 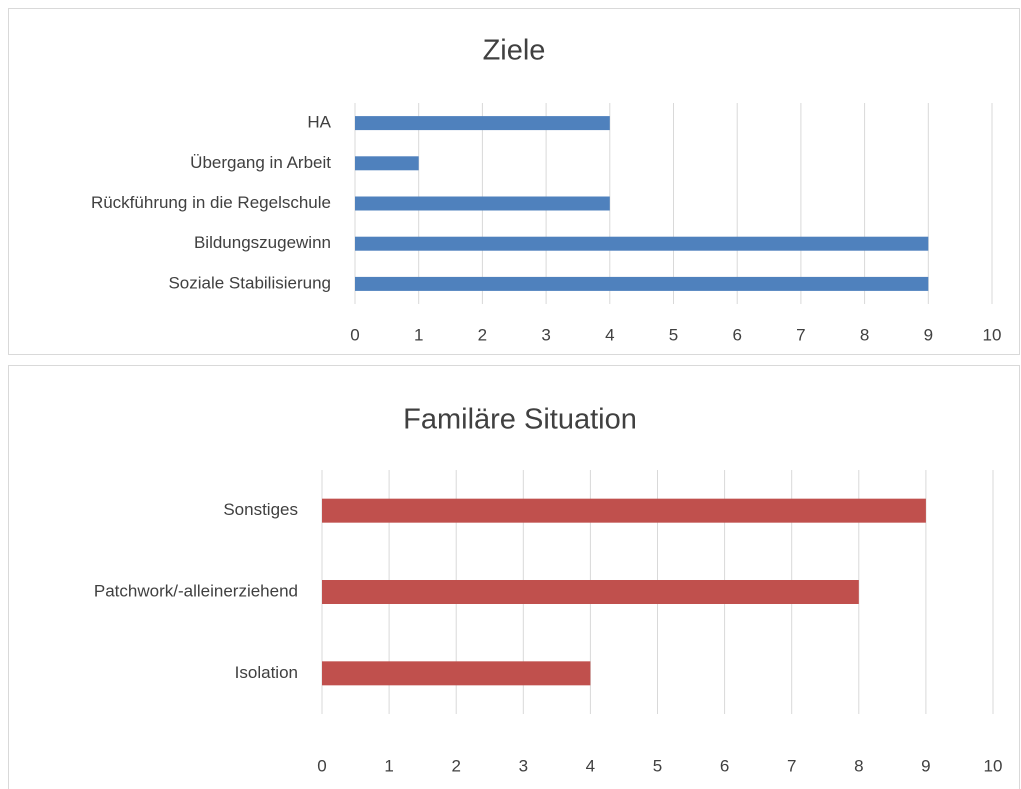 I want to click on y-tick-label: Rückführung in die Regelschule, so click(x=211, y=202).